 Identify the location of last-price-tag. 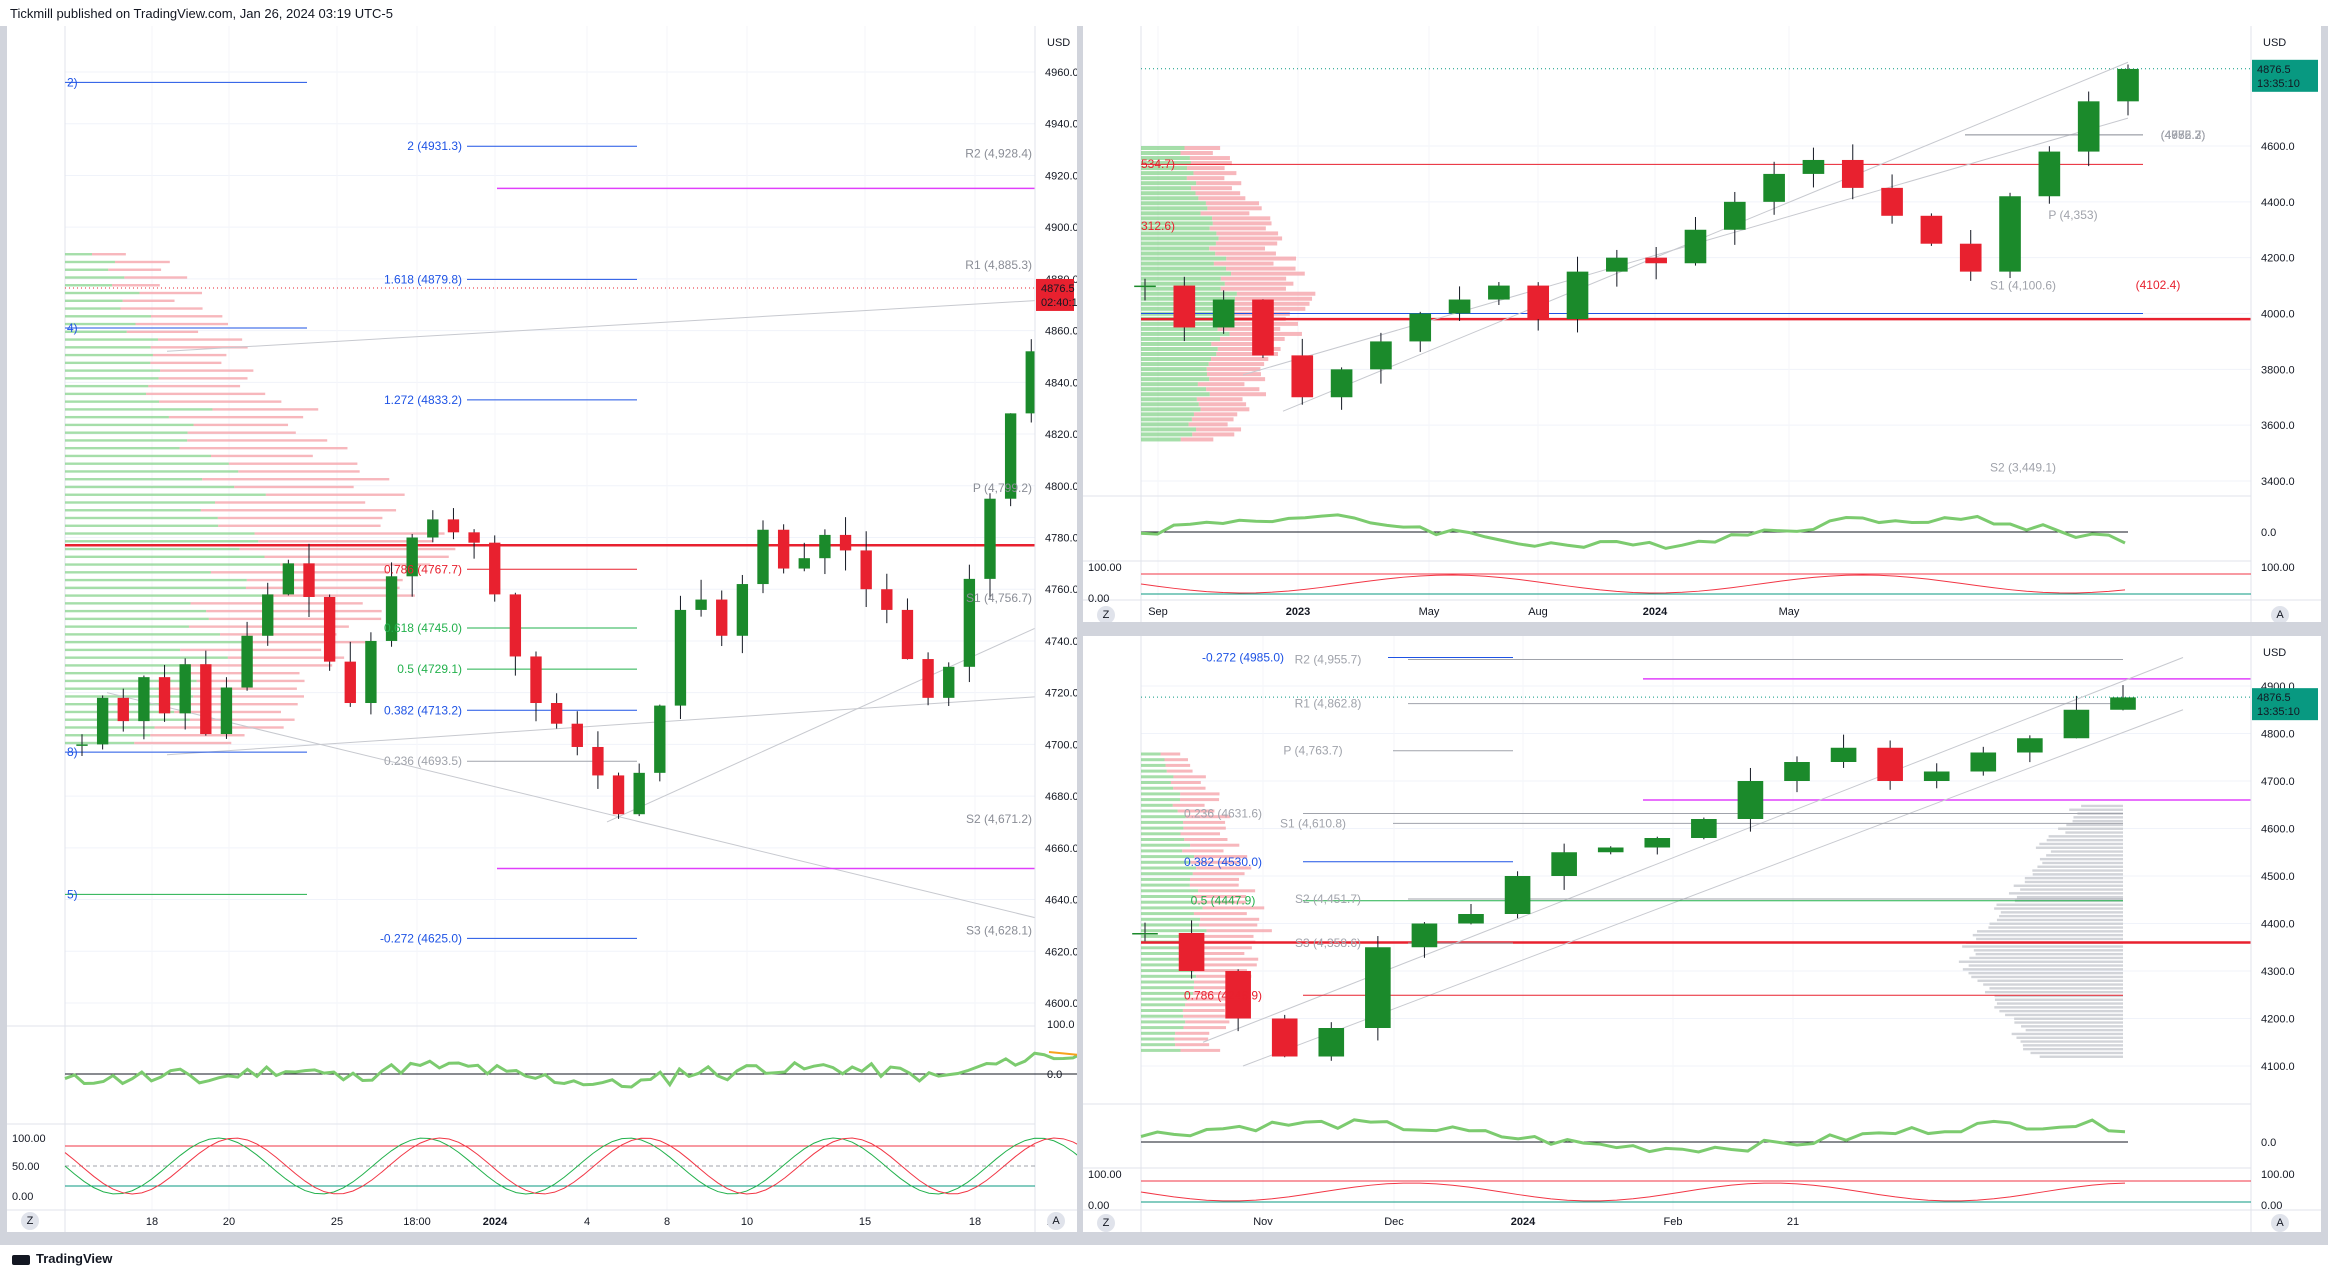
(1055, 294).